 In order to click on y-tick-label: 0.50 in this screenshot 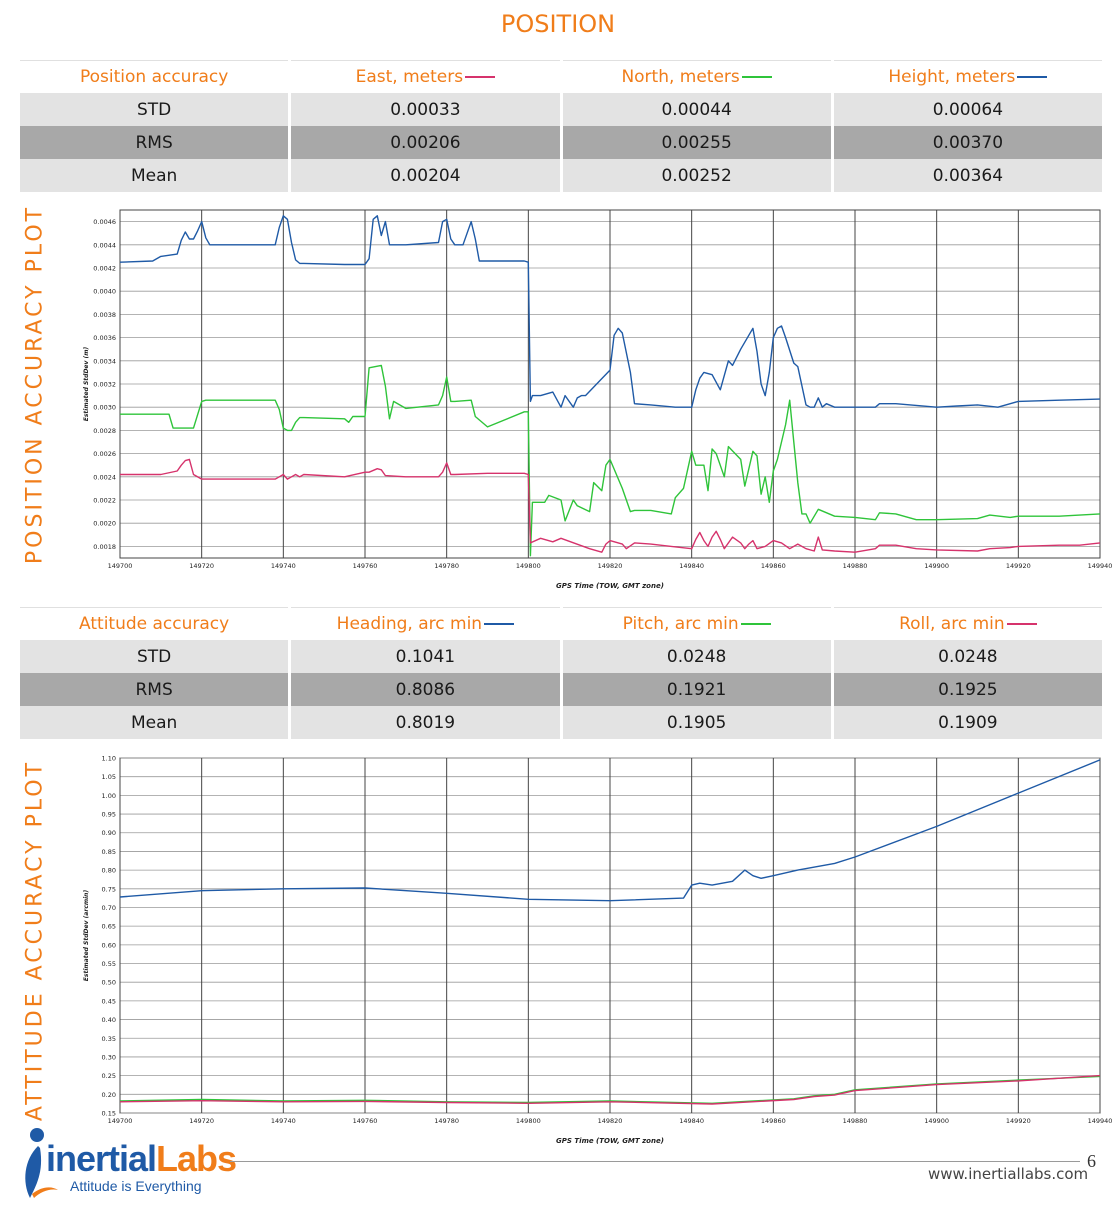, I will do `click(109, 983)`.